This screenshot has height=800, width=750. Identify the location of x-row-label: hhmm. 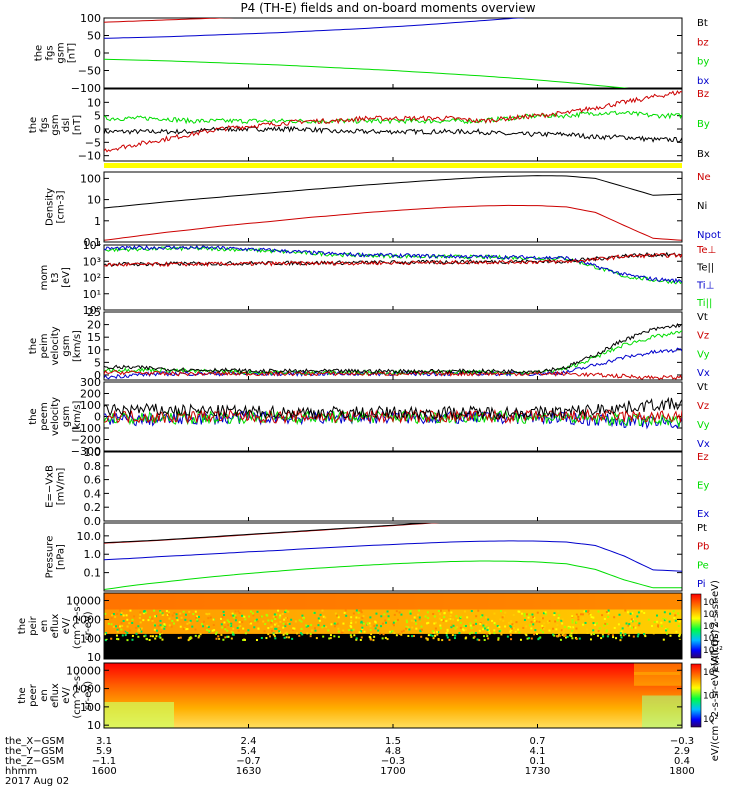
(21, 771).